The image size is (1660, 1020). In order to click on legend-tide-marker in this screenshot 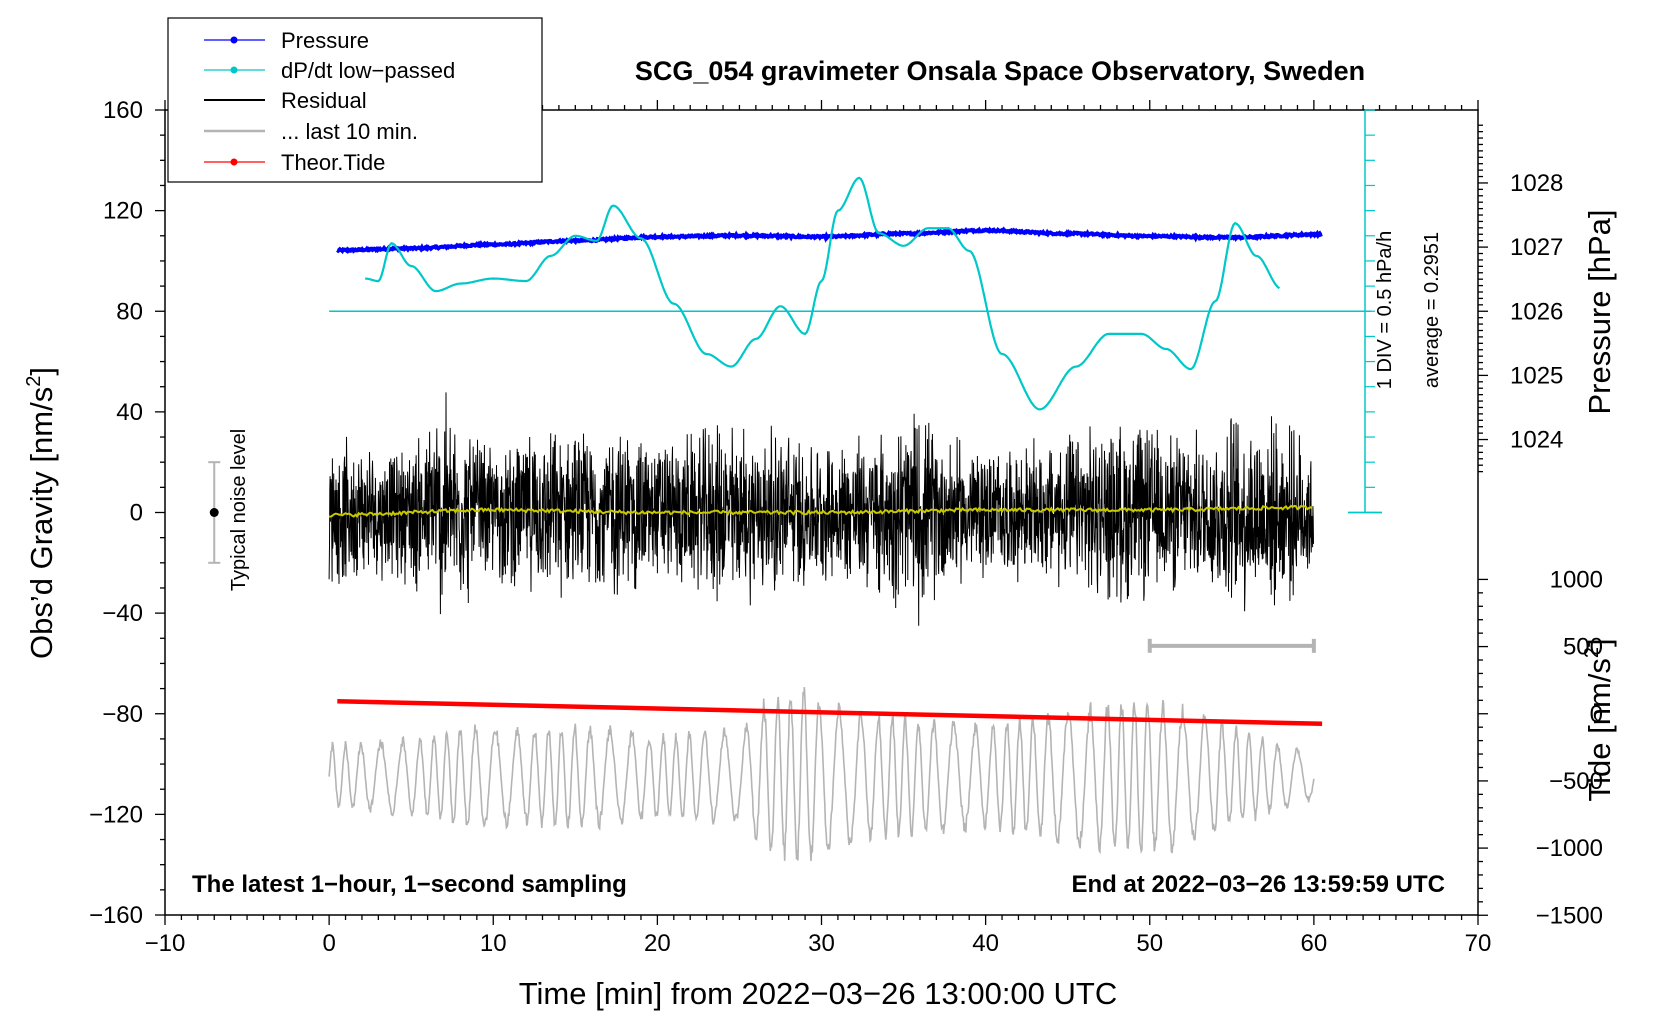, I will do `click(234, 162)`.